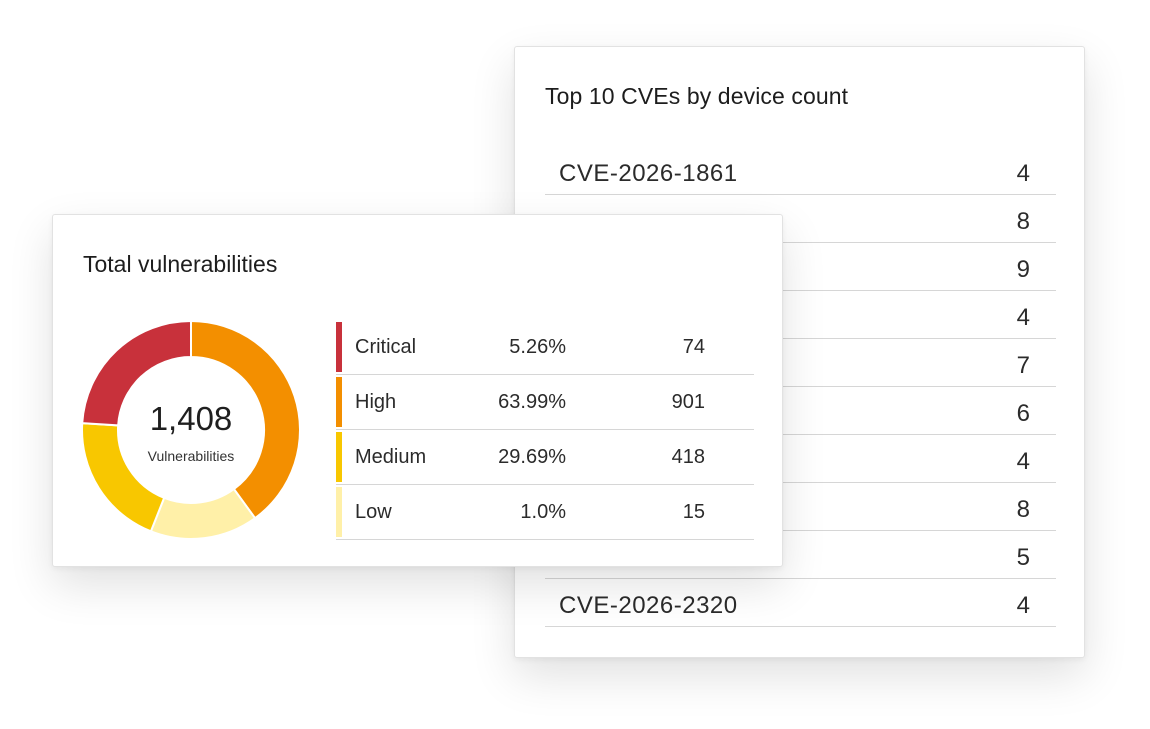 This screenshot has width=1150, height=729. I want to click on legend-row-high: High 63.99% 901, so click(545, 403).